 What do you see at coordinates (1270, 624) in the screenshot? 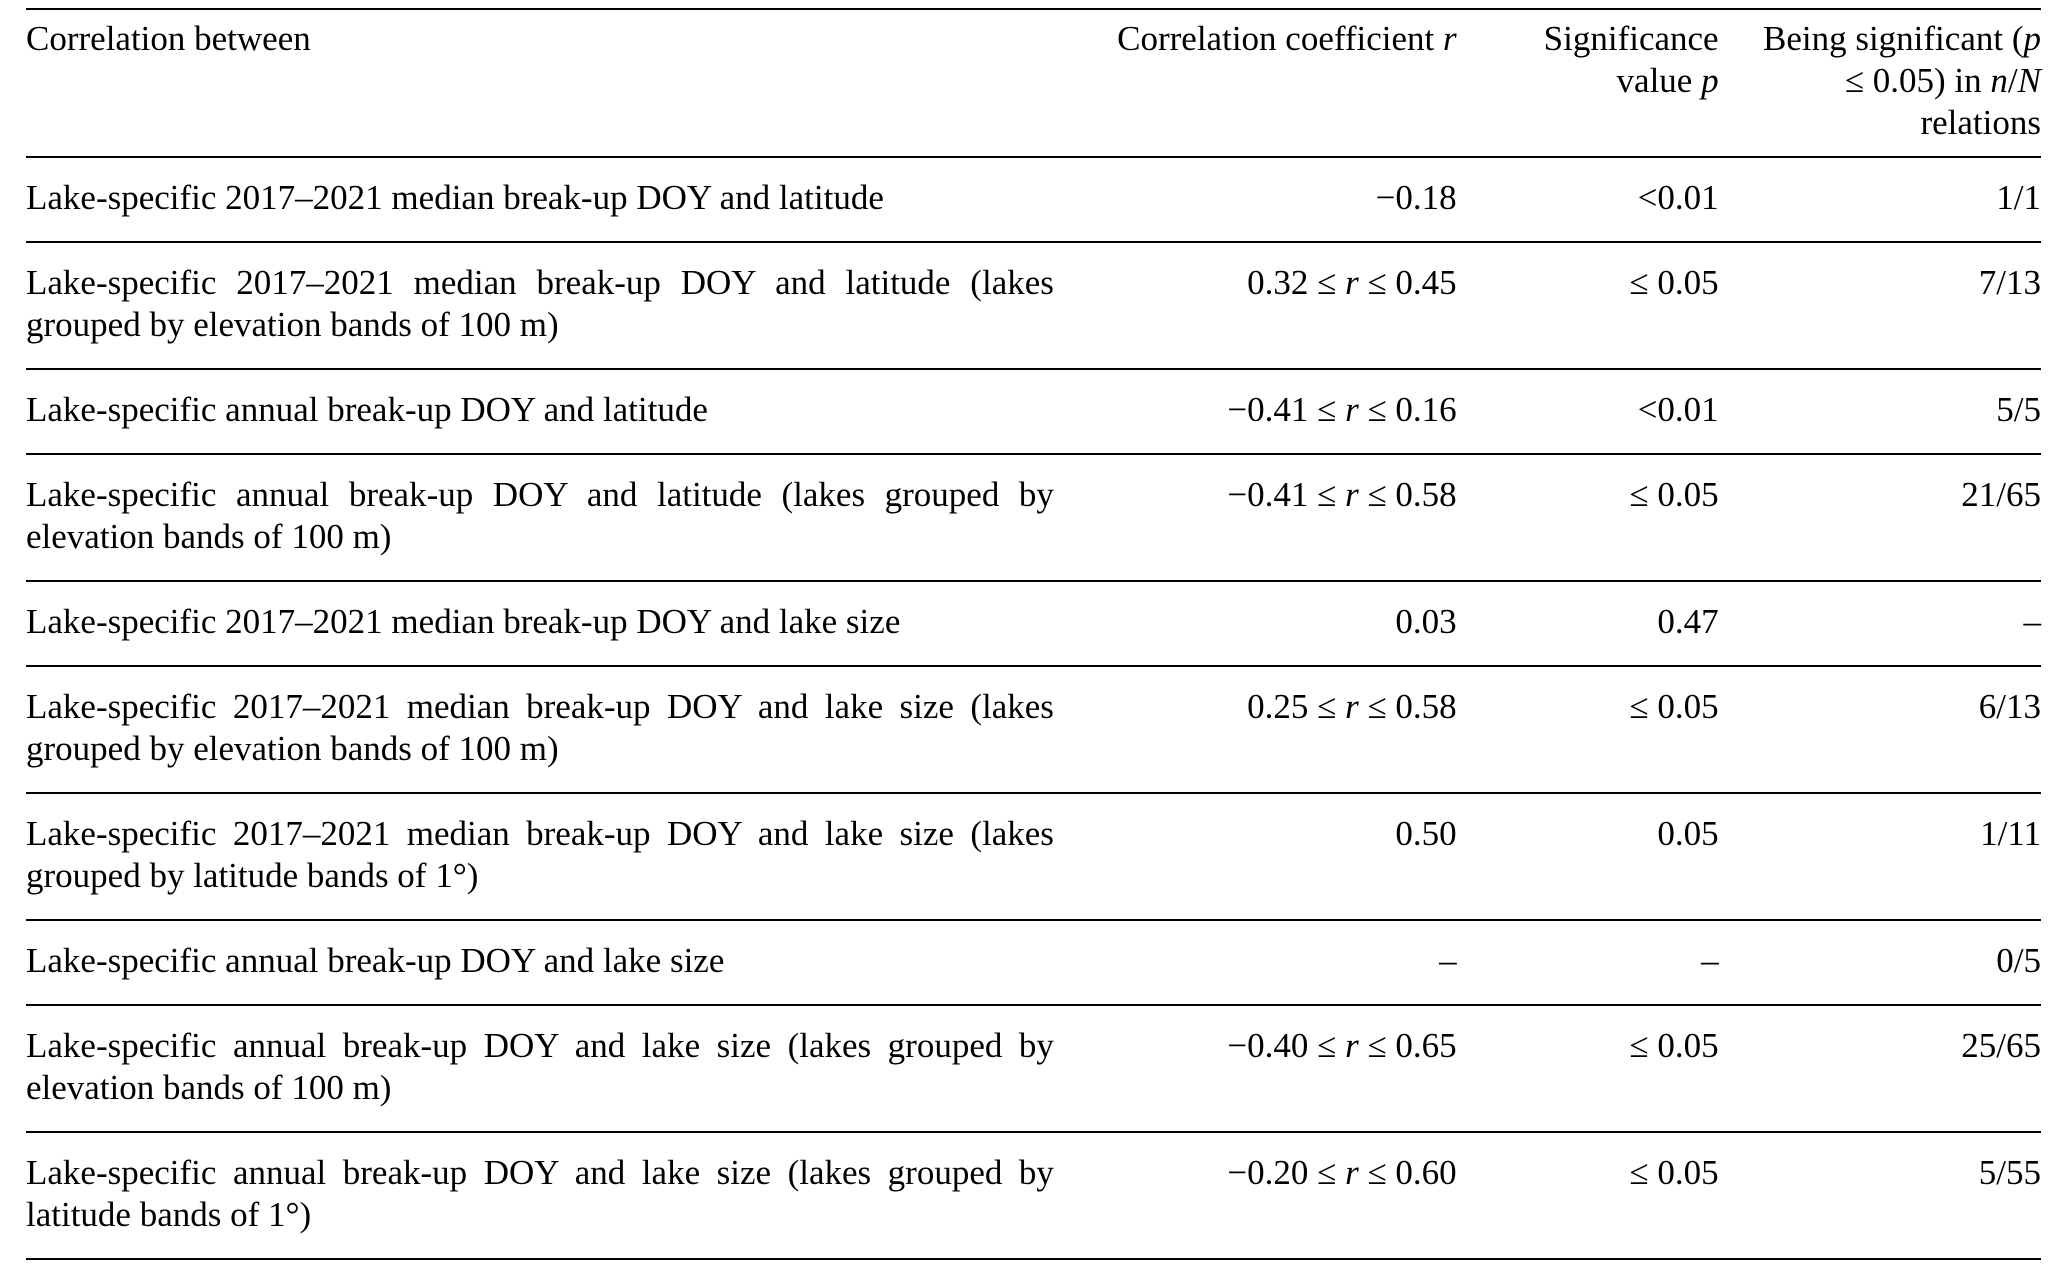
I see `row-value: 0.03` at bounding box center [1270, 624].